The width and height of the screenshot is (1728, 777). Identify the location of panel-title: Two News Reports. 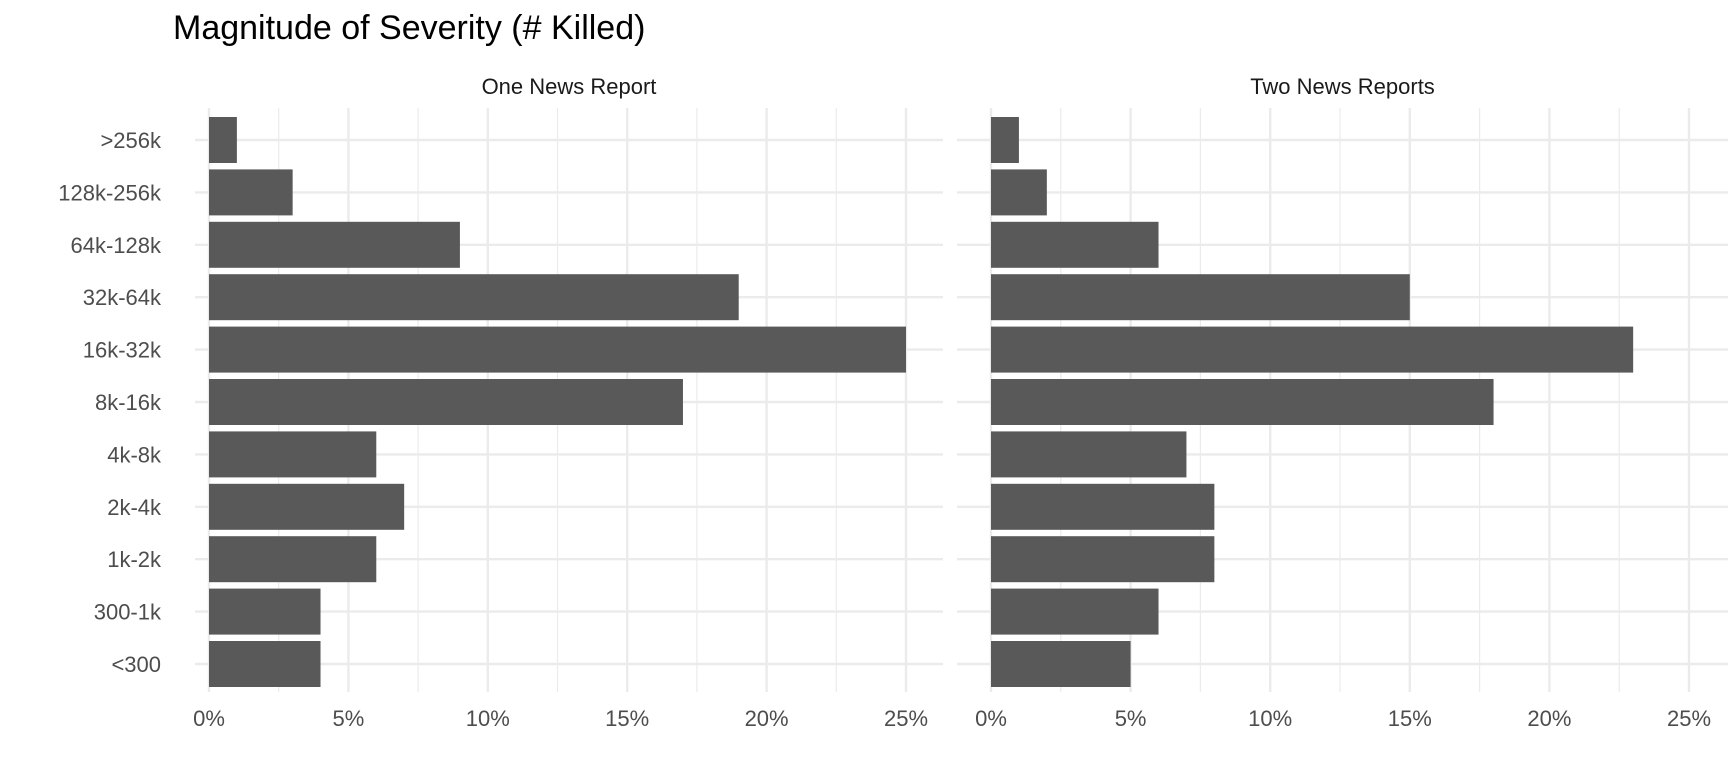
(1342, 86).